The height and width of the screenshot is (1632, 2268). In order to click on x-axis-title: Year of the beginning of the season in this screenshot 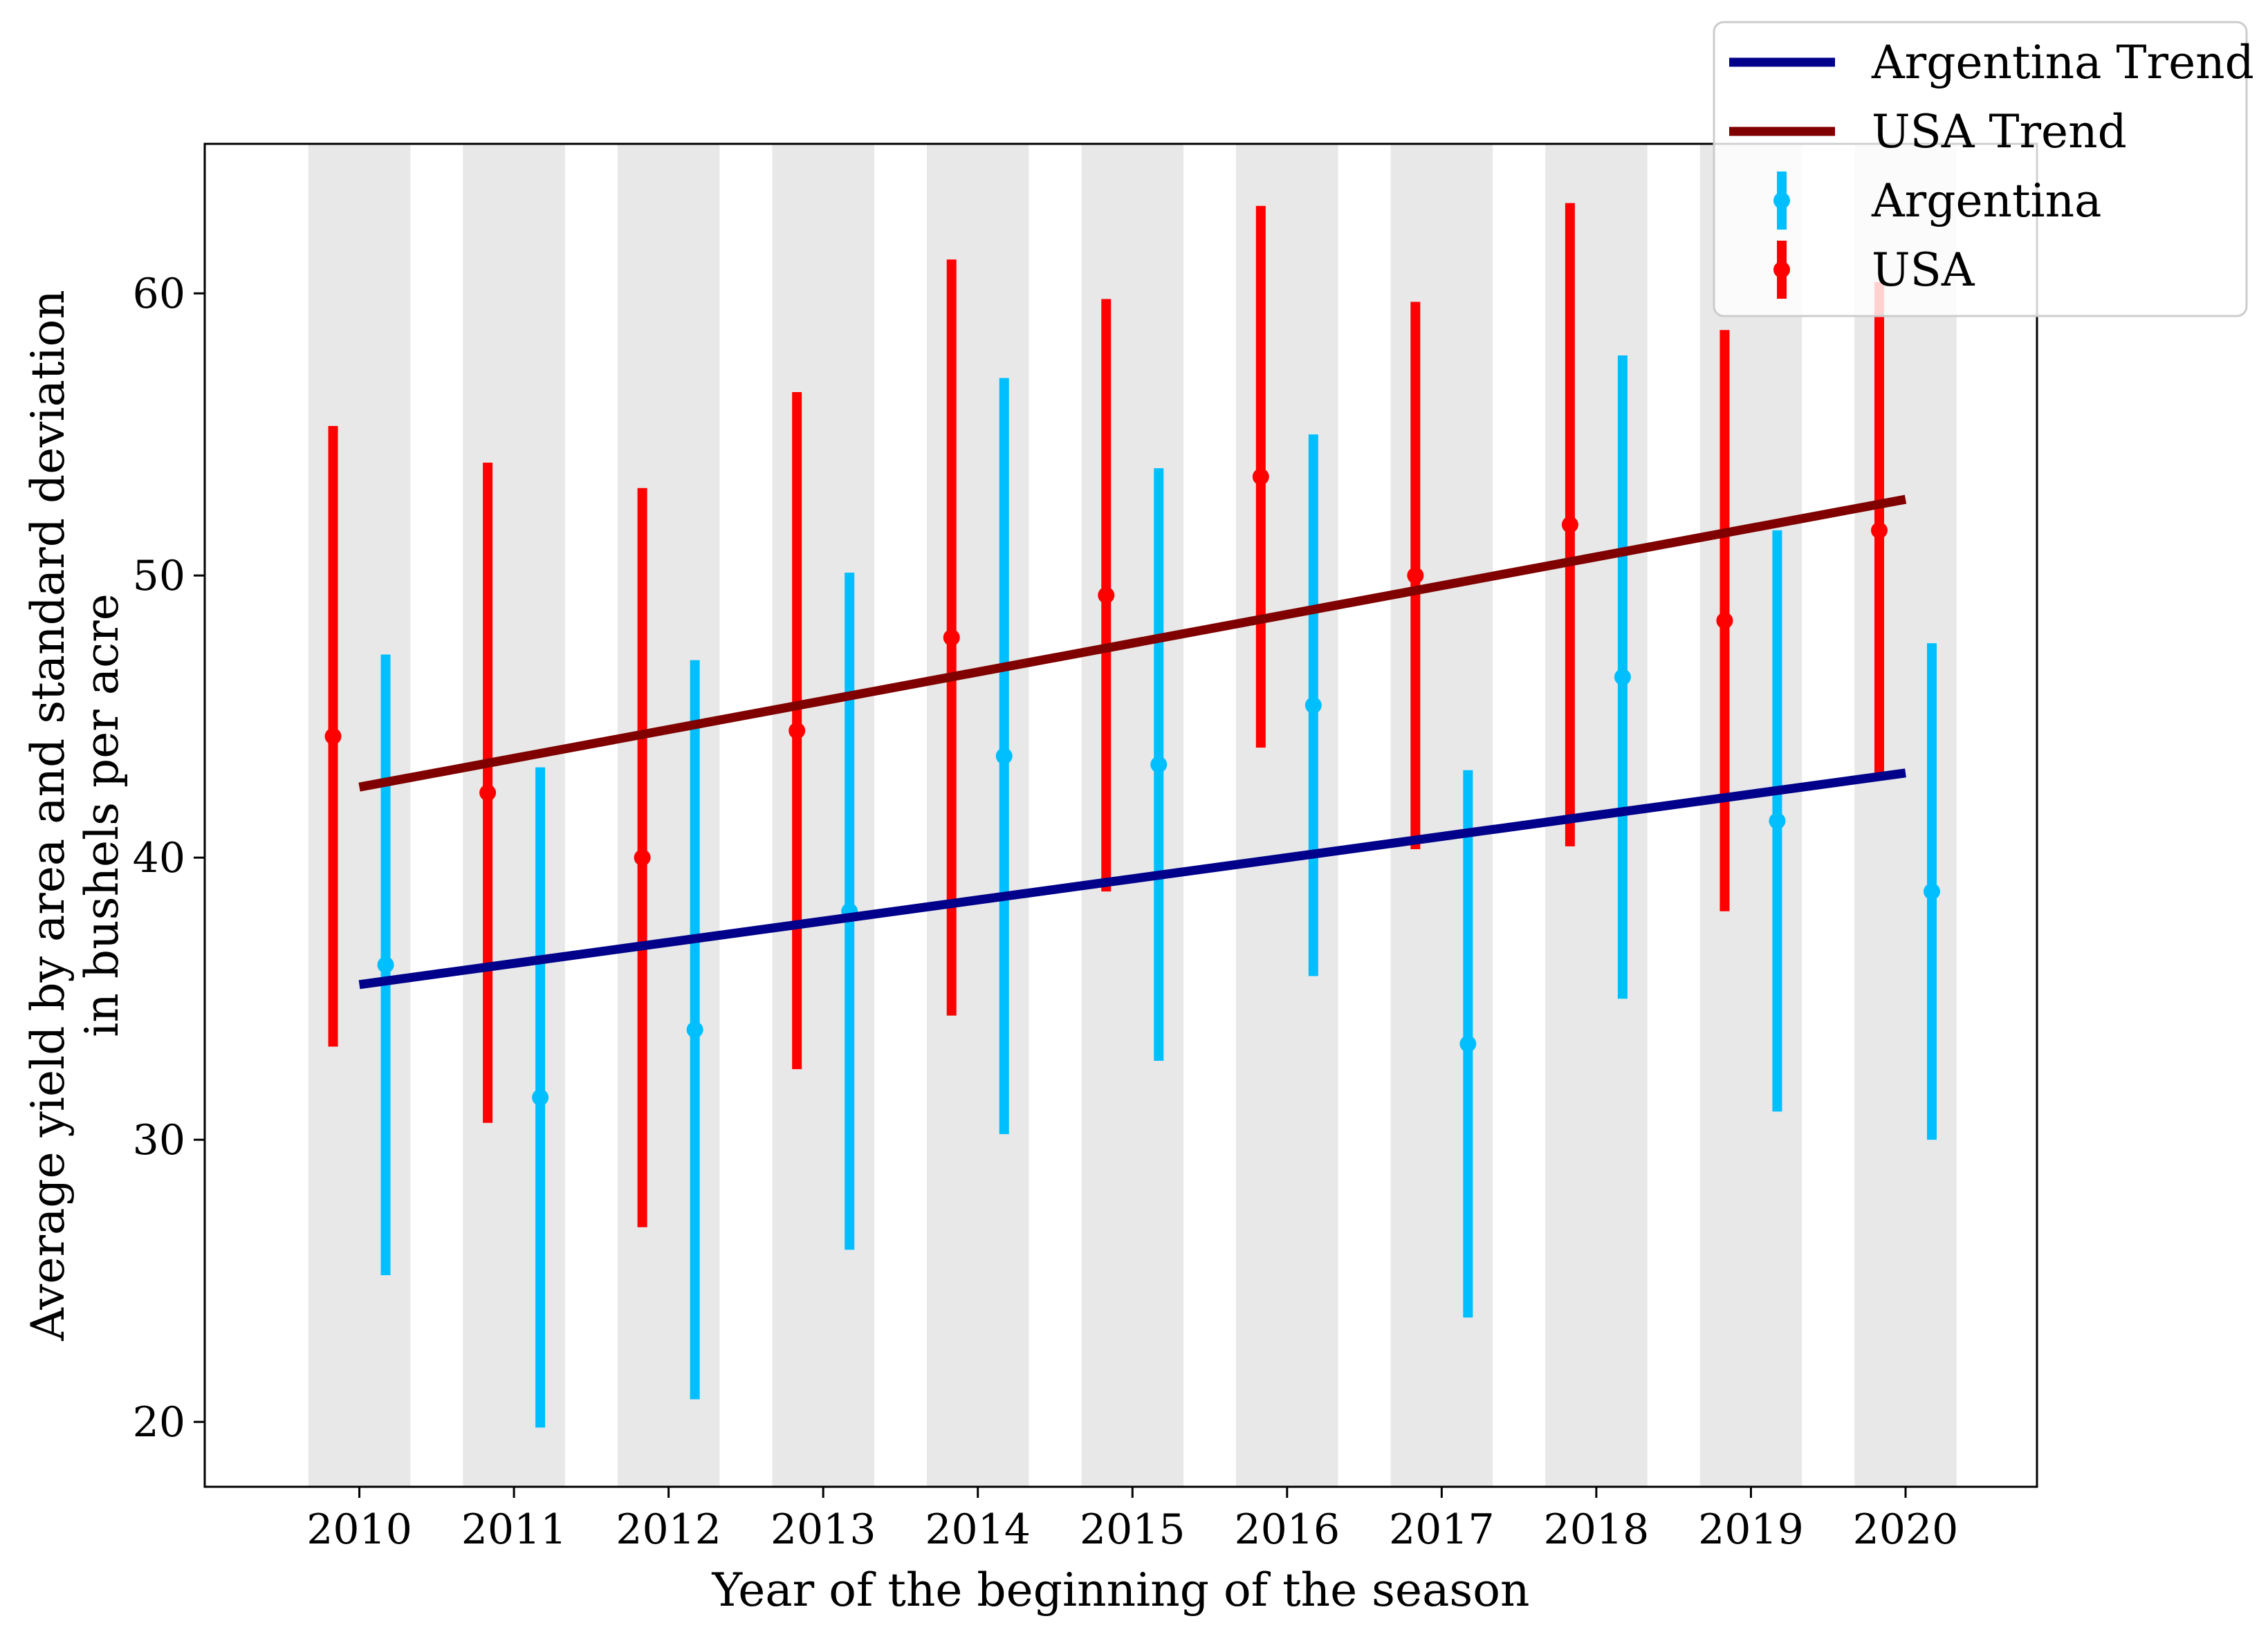, I will do `click(1120, 1590)`.